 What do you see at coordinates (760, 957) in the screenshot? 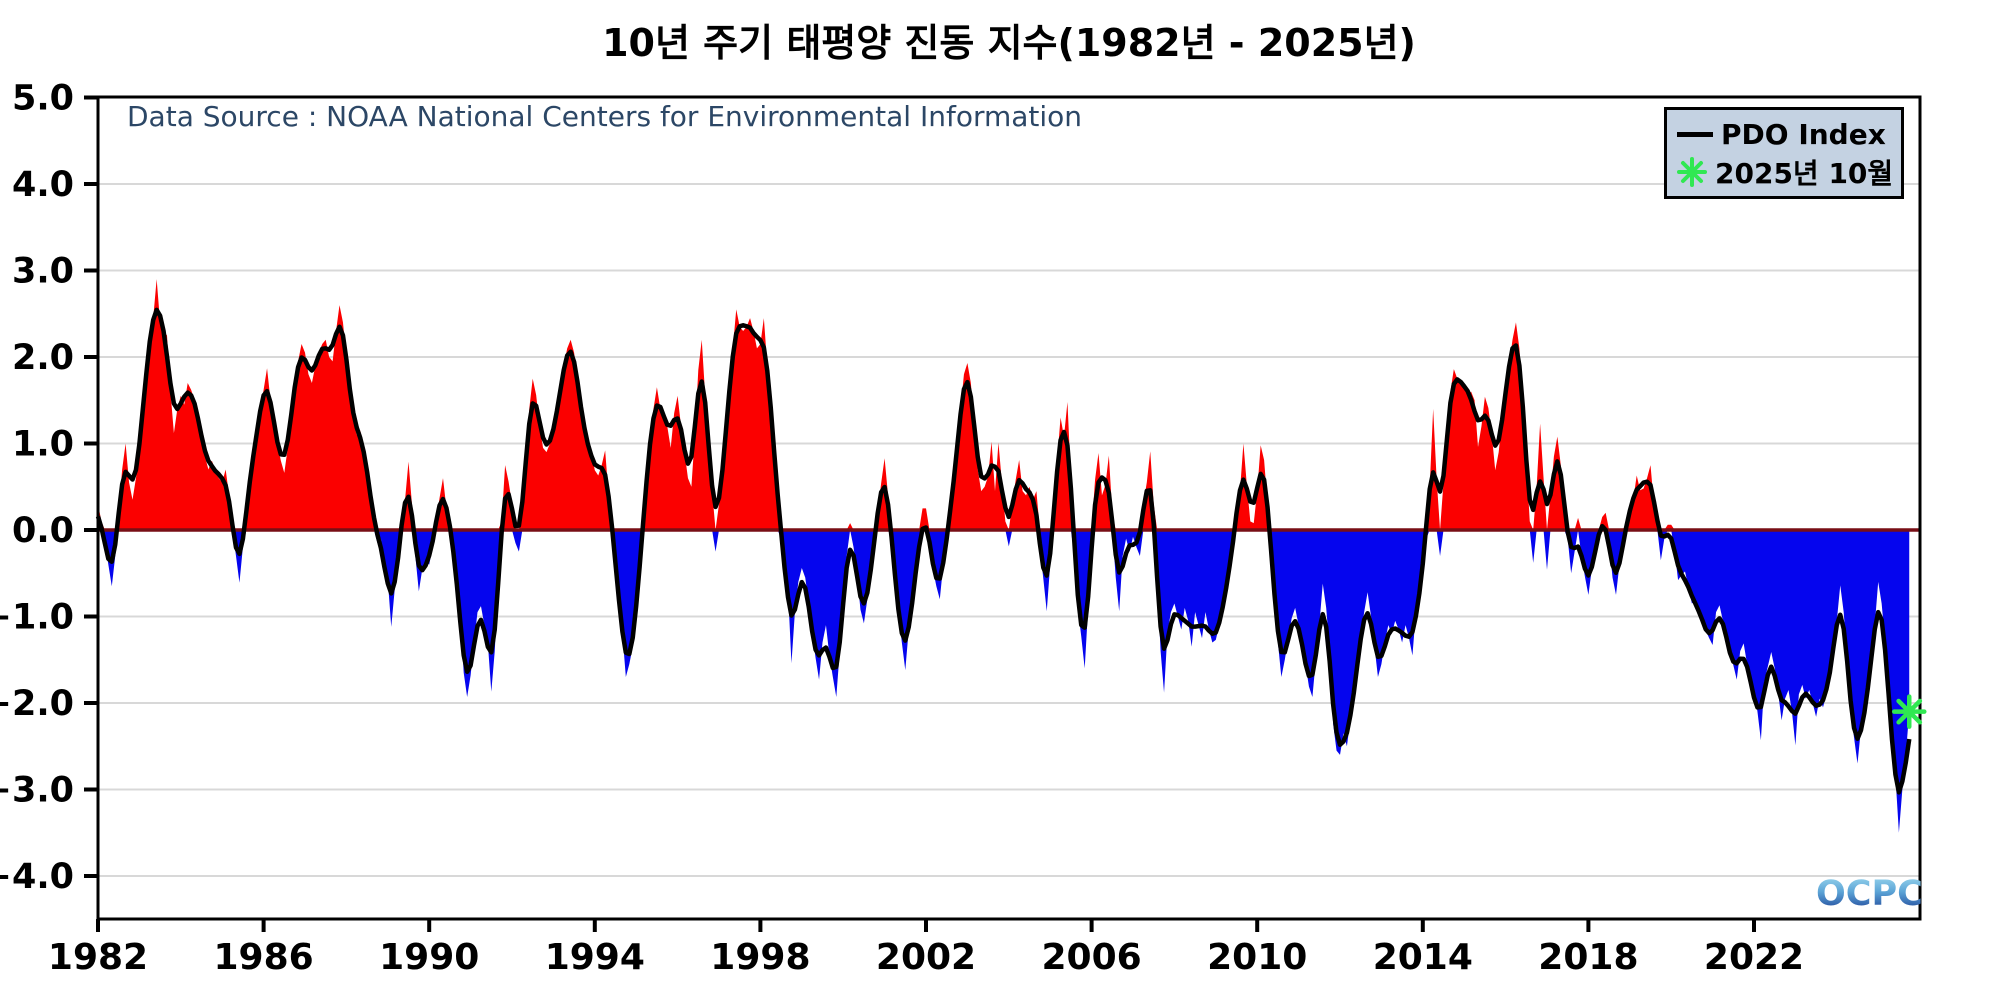
I see `x-tick-label: 1998` at bounding box center [760, 957].